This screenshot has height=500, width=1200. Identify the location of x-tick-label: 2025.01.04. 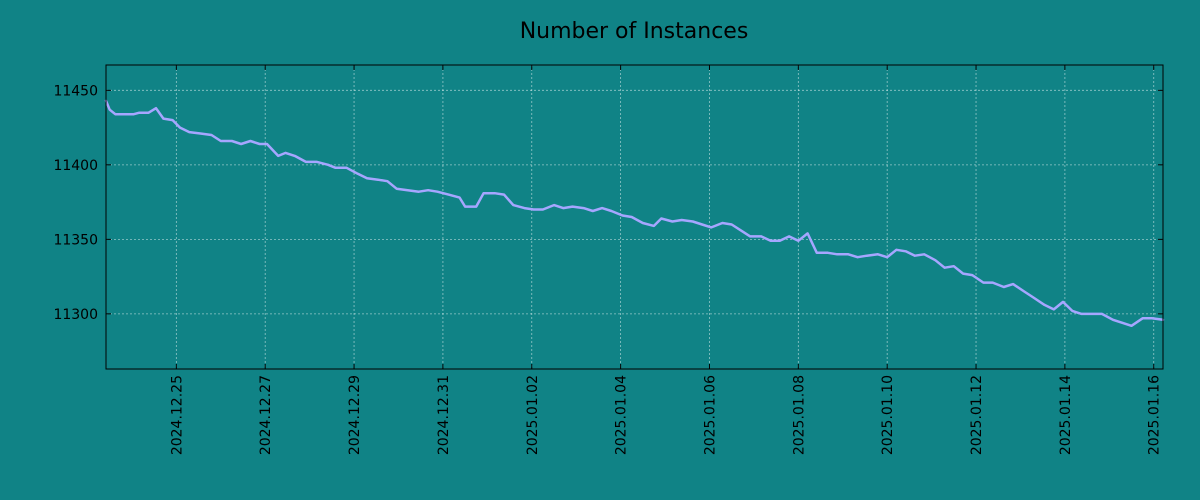
(622, 415).